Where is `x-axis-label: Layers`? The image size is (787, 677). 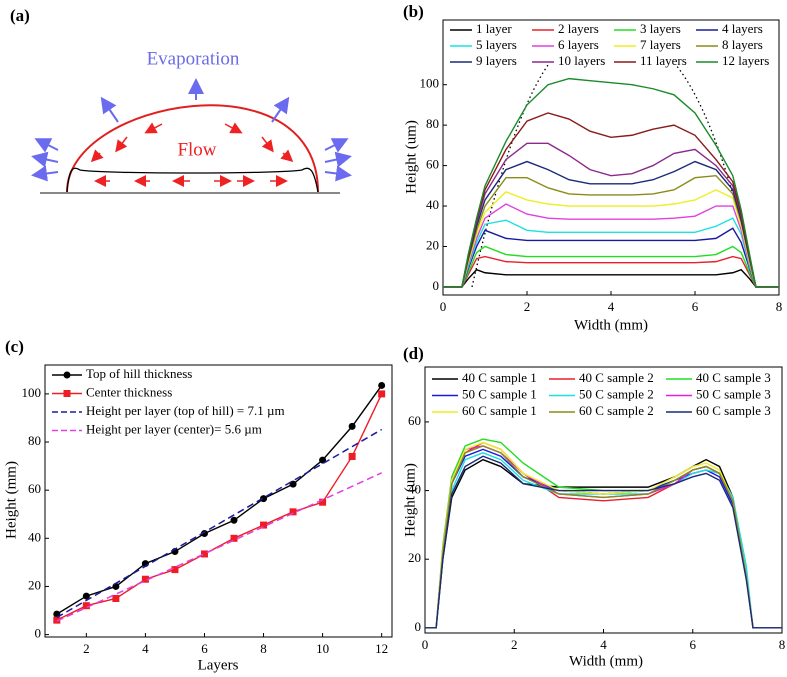
x-axis-label: Layers is located at coordinates (218, 665).